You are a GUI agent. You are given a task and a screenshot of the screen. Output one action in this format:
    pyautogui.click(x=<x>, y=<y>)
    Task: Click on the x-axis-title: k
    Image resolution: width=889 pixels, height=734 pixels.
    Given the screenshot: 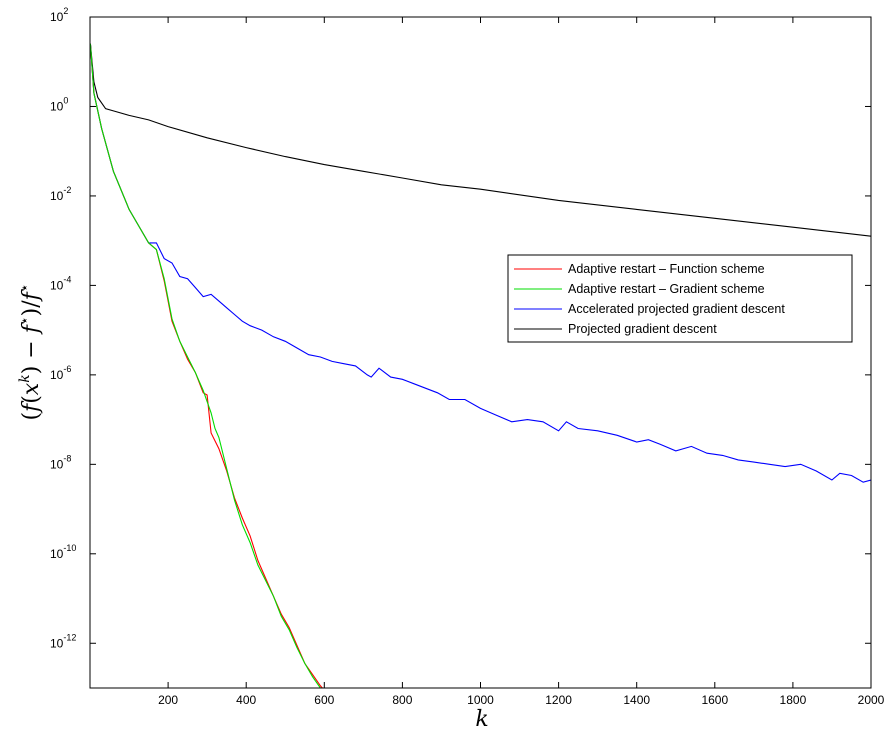 What is the action you would take?
    pyautogui.click(x=481, y=719)
    